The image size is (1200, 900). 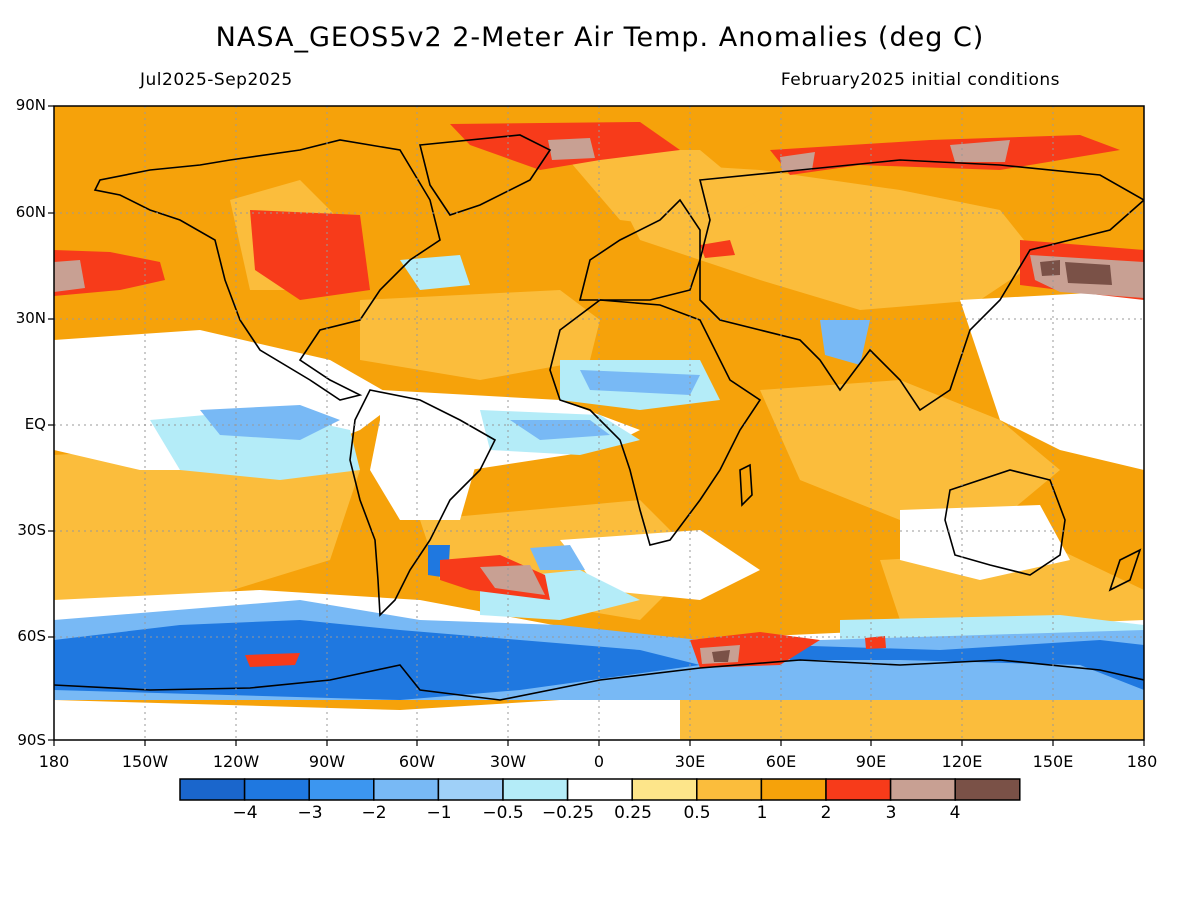 I want to click on lon-label-150w: 150W, so click(x=145, y=761).